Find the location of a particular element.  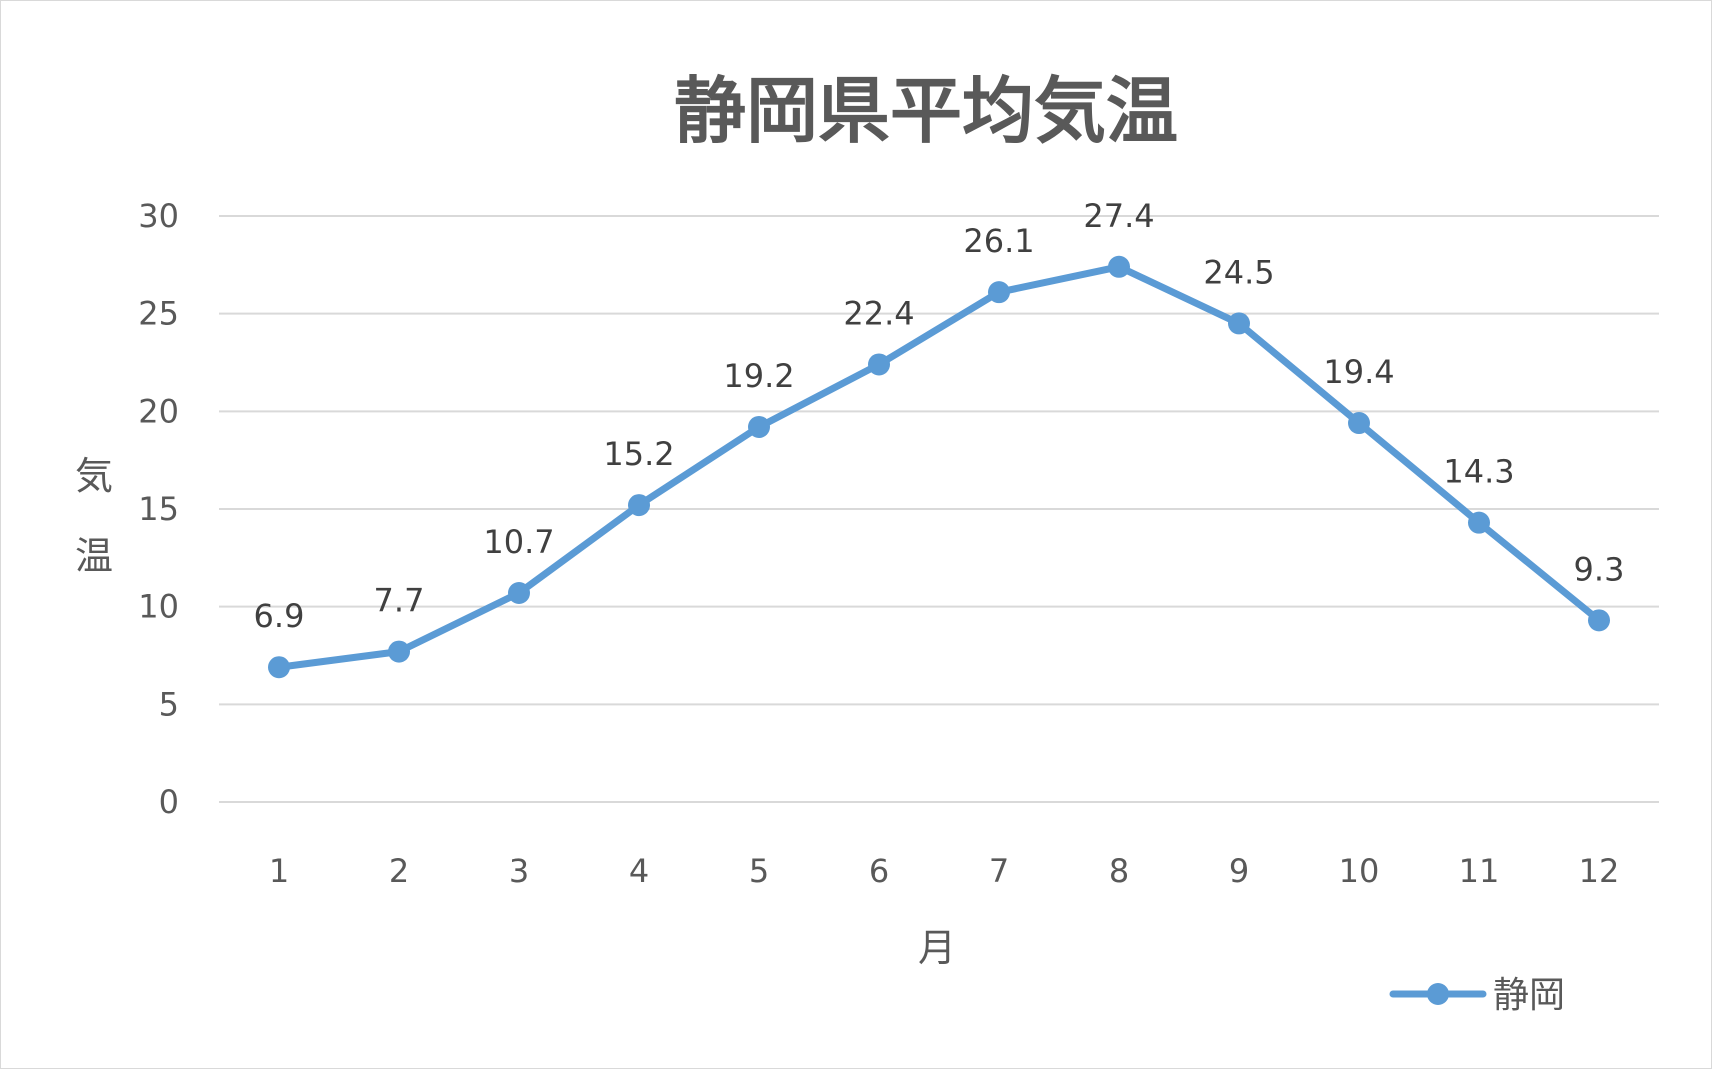

data-label: 26.1 is located at coordinates (998, 241).